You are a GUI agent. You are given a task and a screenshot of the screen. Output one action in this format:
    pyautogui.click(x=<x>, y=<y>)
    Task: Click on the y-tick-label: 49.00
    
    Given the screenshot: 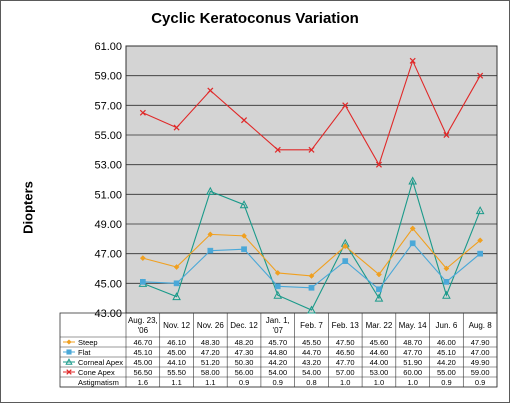 What is the action you would take?
    pyautogui.click(x=108, y=225)
    